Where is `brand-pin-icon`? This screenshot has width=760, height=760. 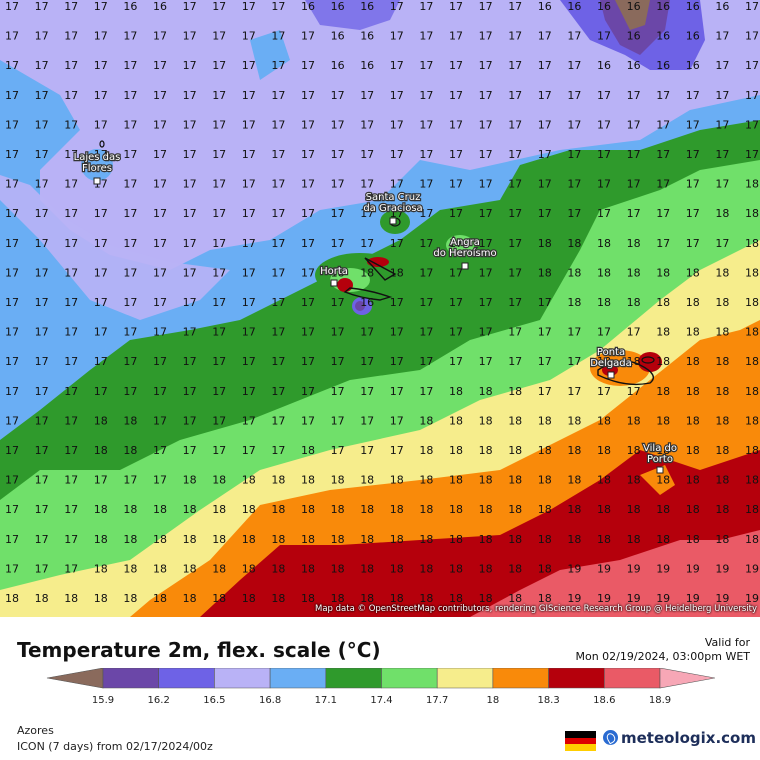
brand-pin-icon is located at coordinates (610, 737).